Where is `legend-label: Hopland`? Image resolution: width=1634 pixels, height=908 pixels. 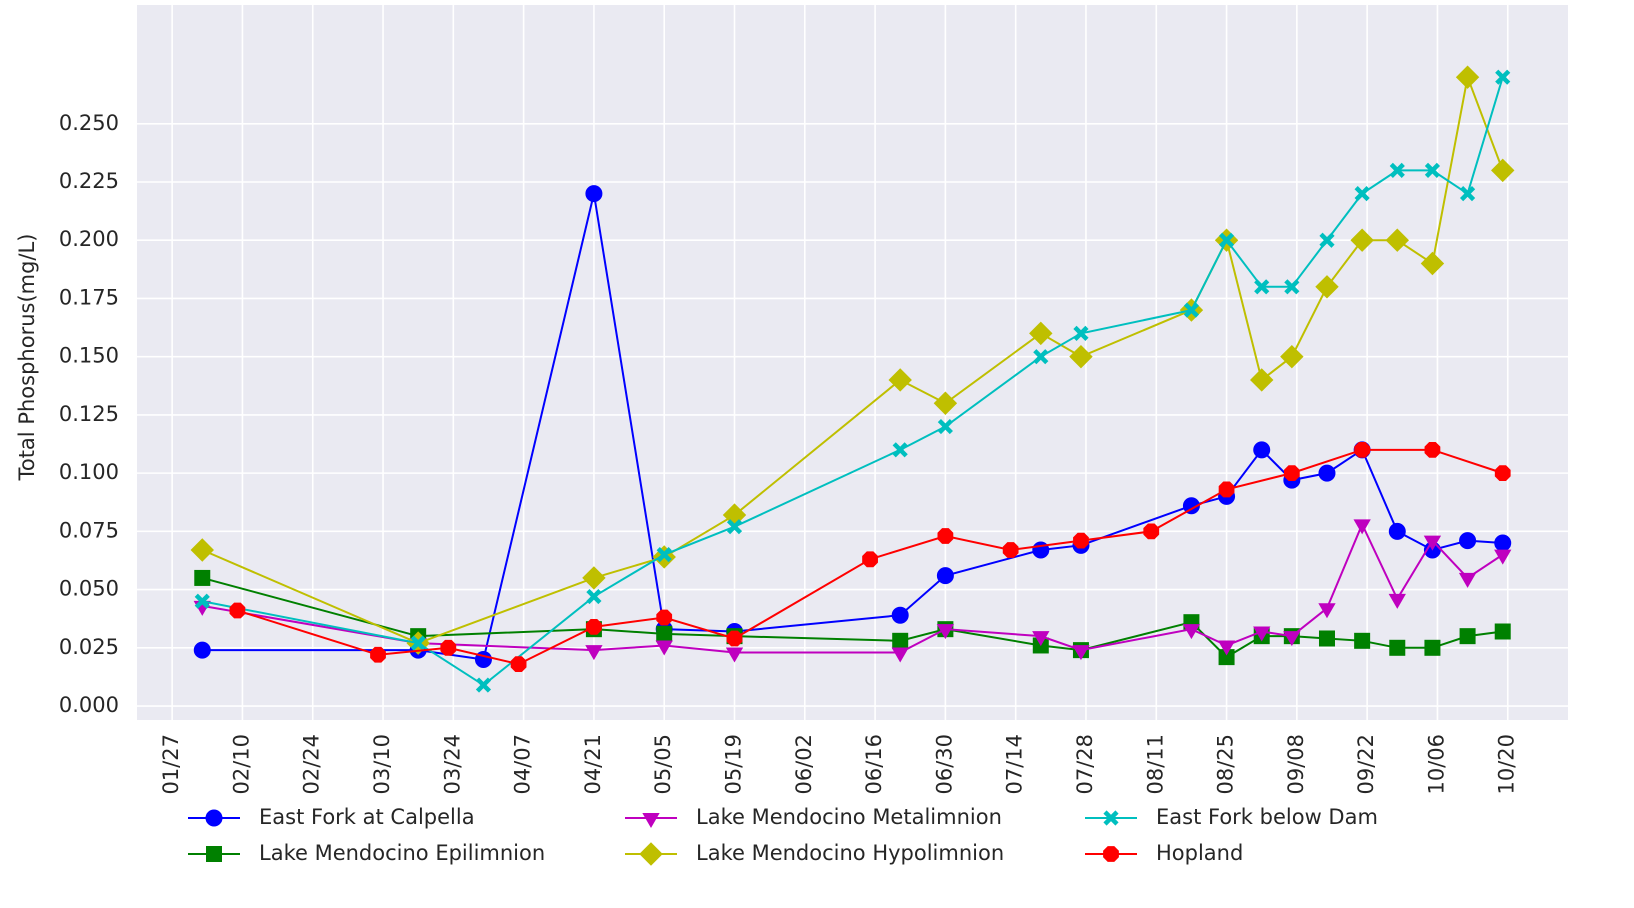
legend-label: Hopland is located at coordinates (1199, 853).